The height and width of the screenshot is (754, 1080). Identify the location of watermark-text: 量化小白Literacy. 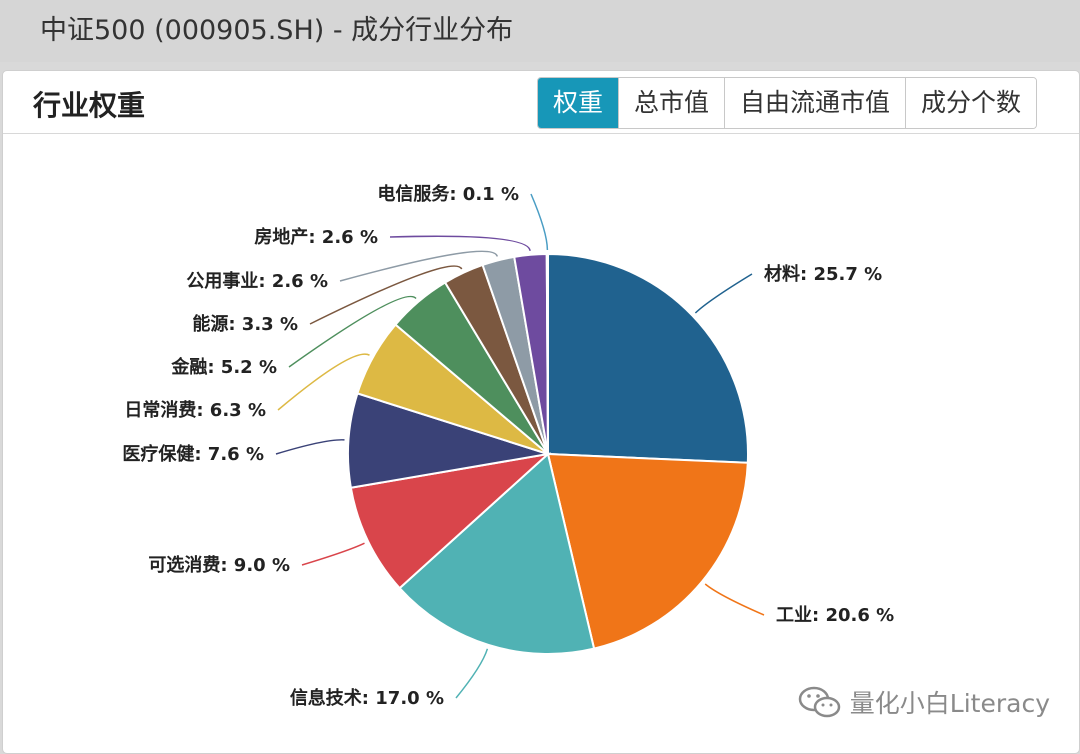
(949, 703).